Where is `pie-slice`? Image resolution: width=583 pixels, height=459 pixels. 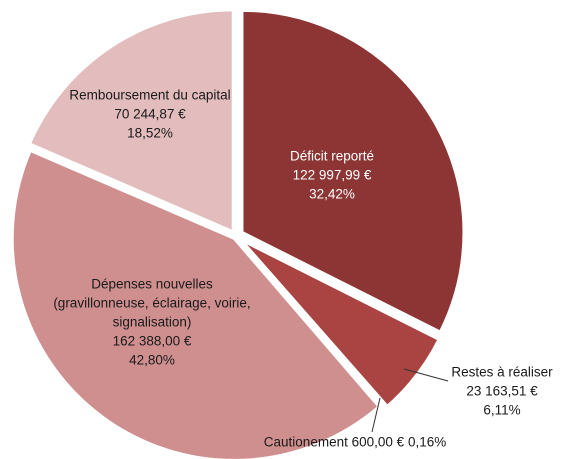 pie-slice is located at coordinates (313, 325).